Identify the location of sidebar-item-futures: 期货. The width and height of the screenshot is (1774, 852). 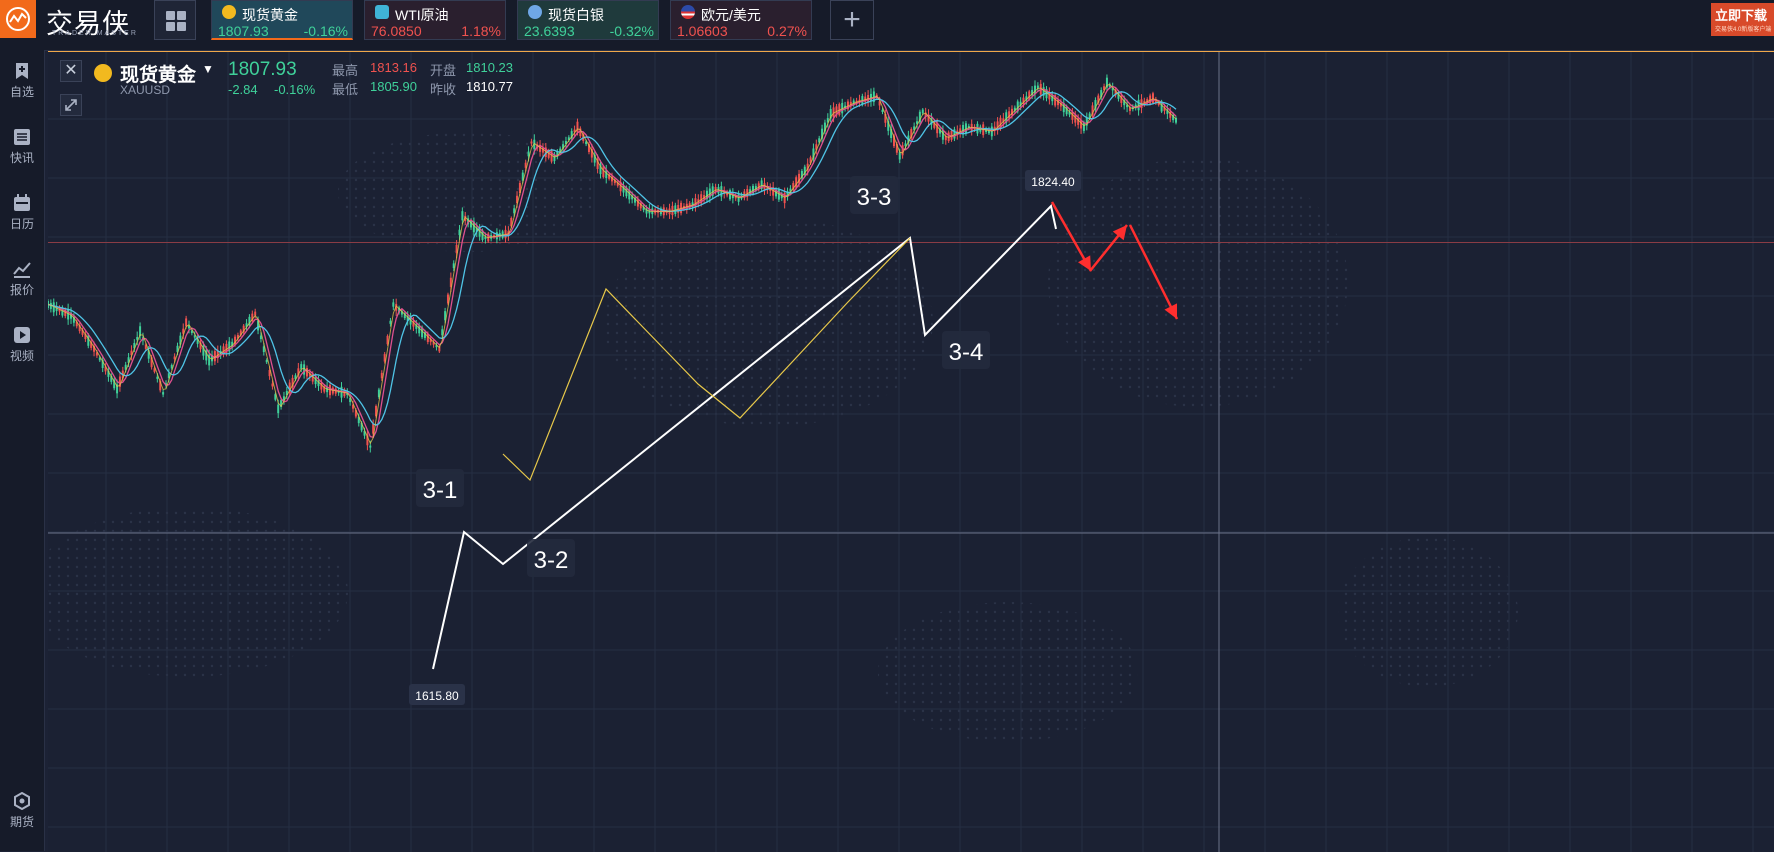
(22, 811).